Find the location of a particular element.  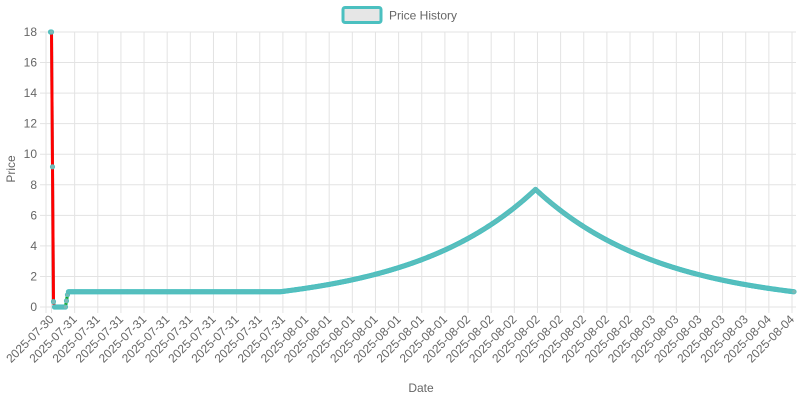

legend-label: Price History is located at coordinates (423, 16).